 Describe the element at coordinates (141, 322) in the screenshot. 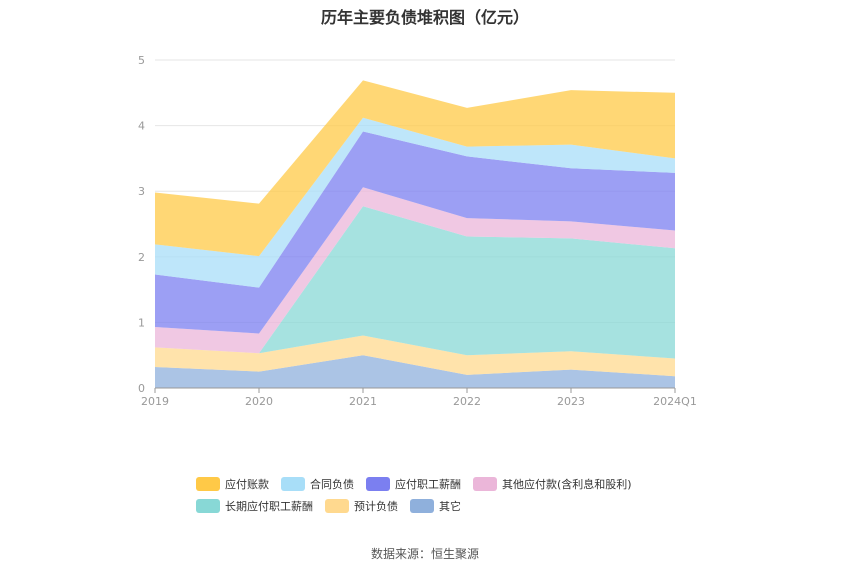

I see `y-tick-label: 1` at that location.